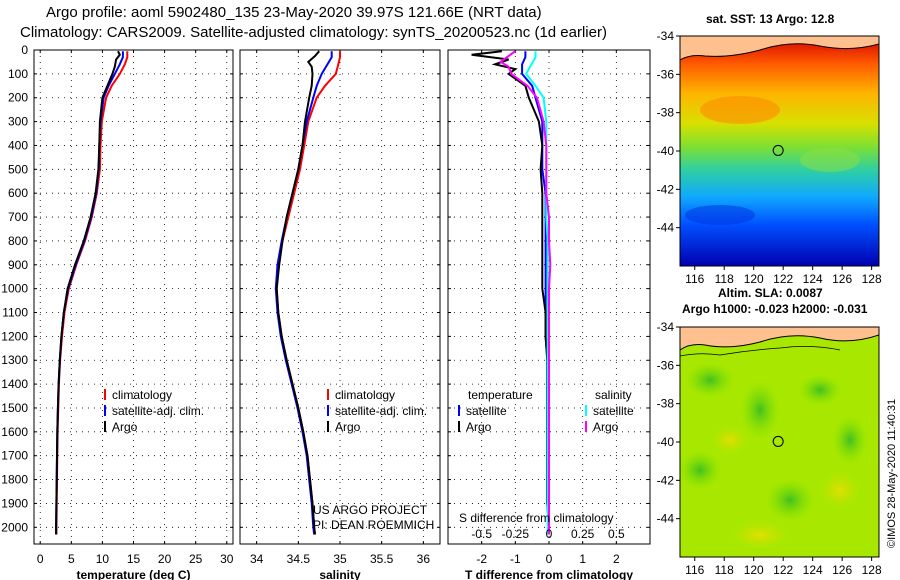 Image resolution: width=900 pixels, height=580 pixels. Describe the element at coordinates (340, 559) in the screenshot. I see `x-tick-label: 35` at that location.